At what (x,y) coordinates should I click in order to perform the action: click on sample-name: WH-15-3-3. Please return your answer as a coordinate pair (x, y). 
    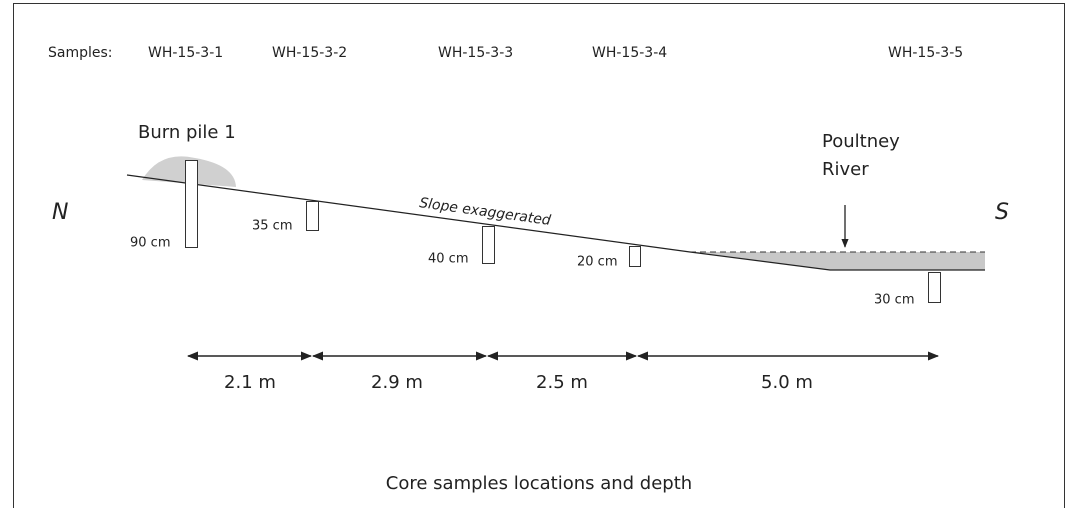
    Looking at the image, I should click on (475, 53).